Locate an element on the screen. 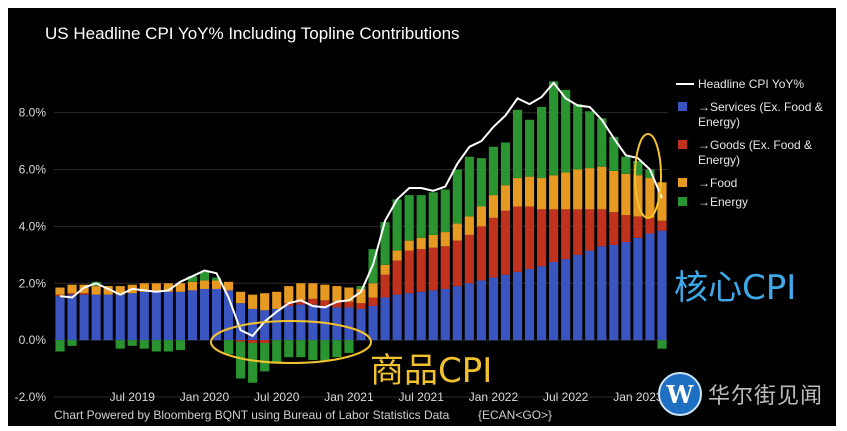 Image resolution: width=847 pixels, height=431 pixels. x-tick-label: Jan 2021 is located at coordinates (349, 397).